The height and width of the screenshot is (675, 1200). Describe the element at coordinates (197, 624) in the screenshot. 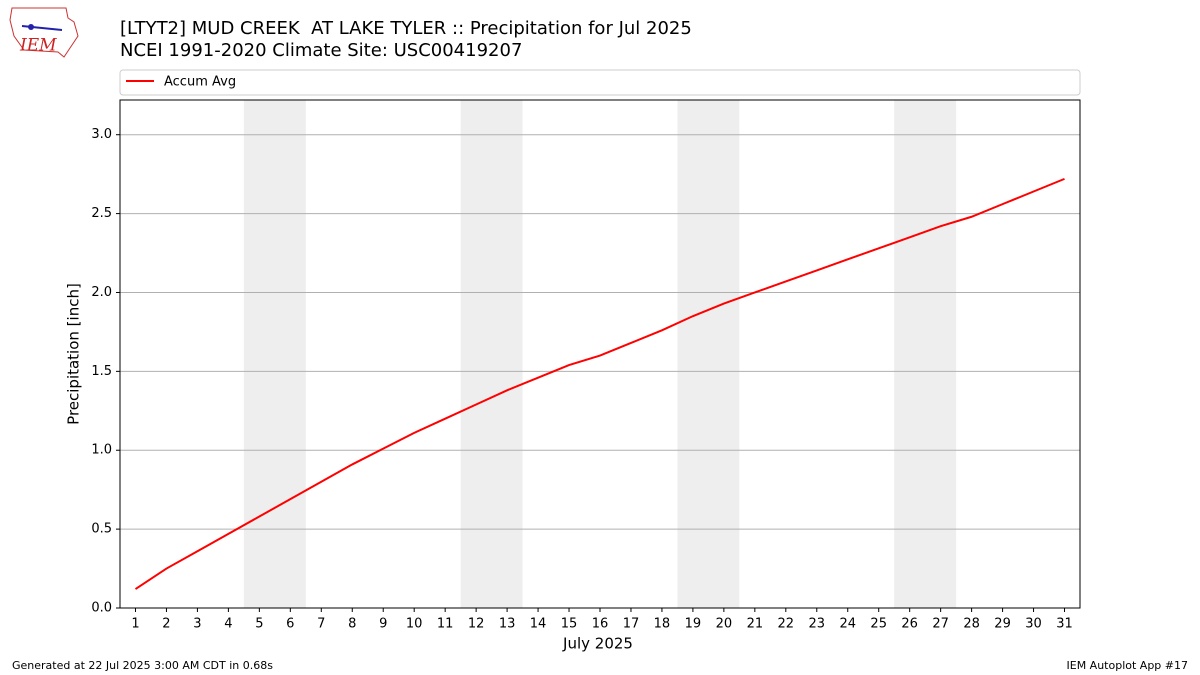

I see `x-tick-label: 3` at that location.